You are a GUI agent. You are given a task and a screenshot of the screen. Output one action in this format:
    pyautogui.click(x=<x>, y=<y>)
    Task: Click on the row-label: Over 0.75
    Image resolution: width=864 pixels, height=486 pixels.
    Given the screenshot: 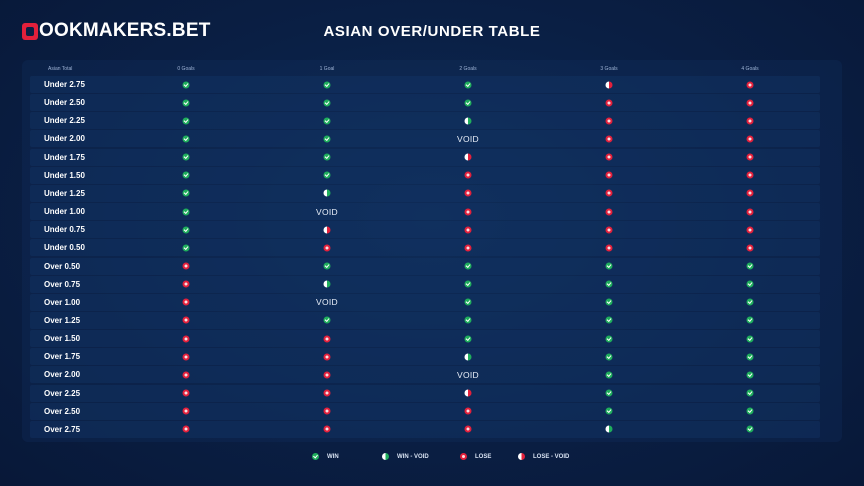 What is the action you would take?
    pyautogui.click(x=62, y=284)
    